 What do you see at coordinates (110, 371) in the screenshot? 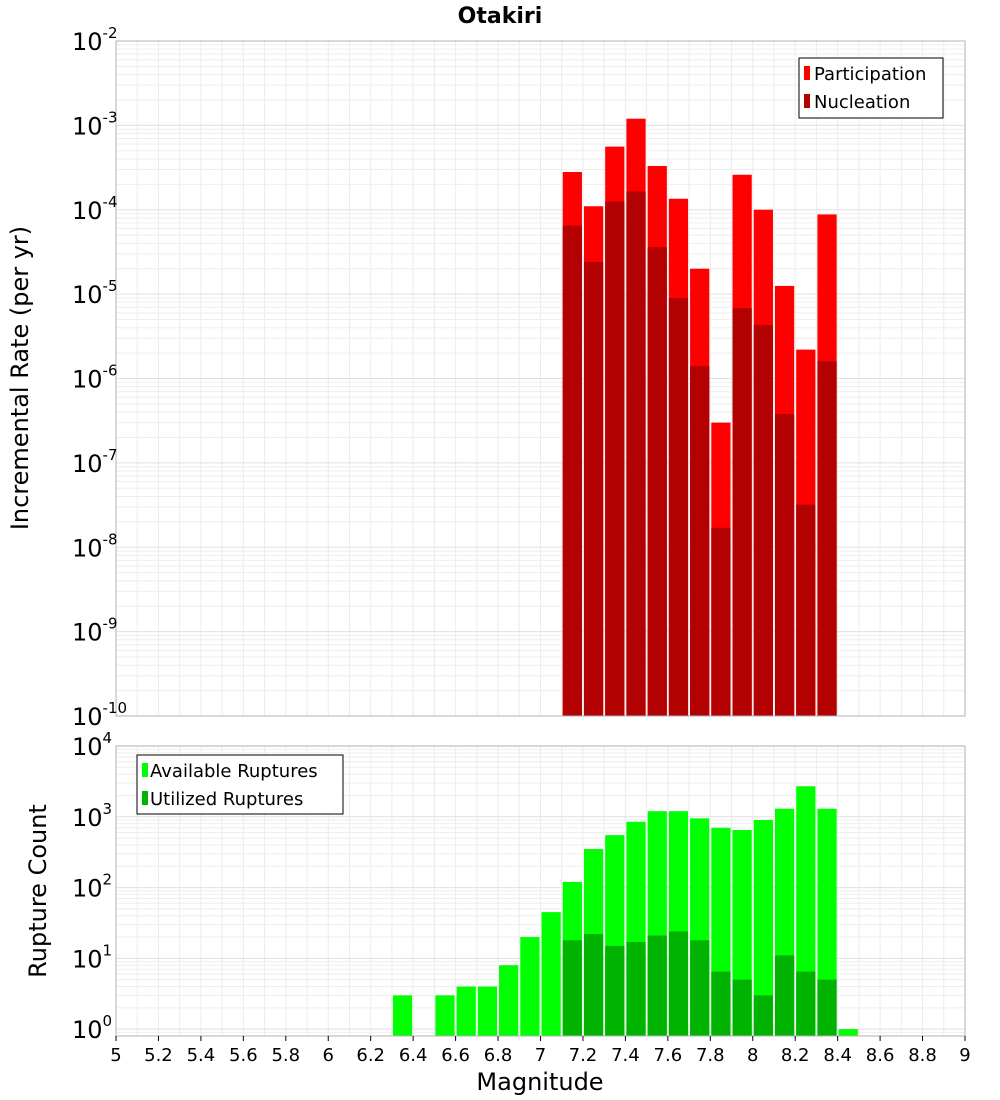
I see `y-tick-exponent: -6` at bounding box center [110, 371].